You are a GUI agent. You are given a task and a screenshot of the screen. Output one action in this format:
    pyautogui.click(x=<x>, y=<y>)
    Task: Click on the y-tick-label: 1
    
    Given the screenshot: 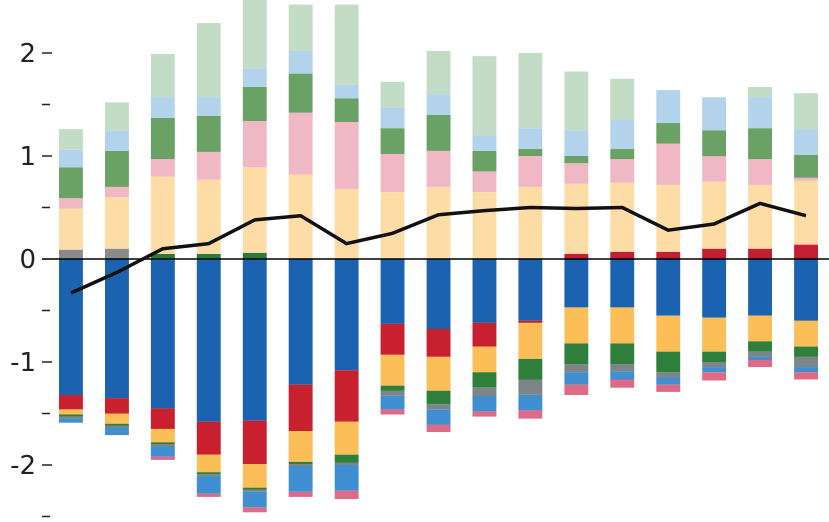 What is the action you would take?
    pyautogui.click(x=27, y=157)
    